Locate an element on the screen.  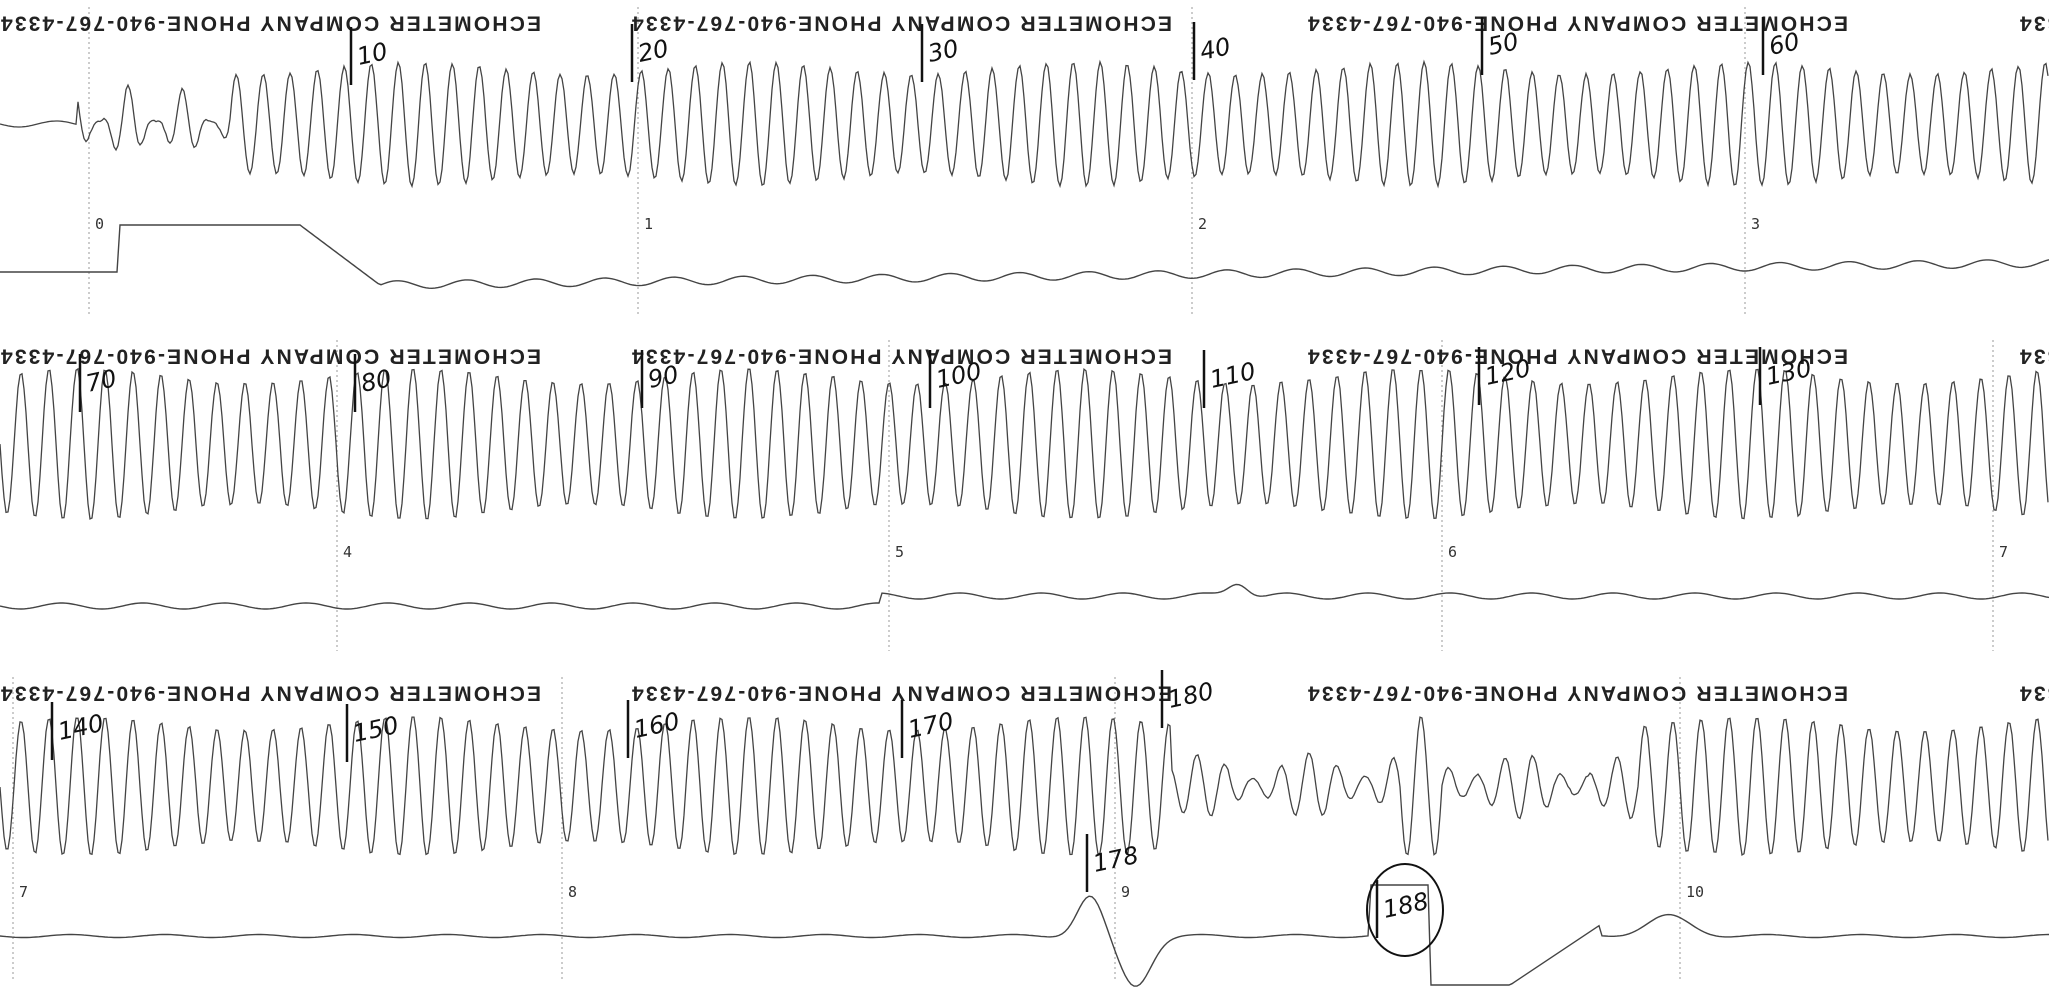
annotation: 80 is located at coordinates (376, 381).